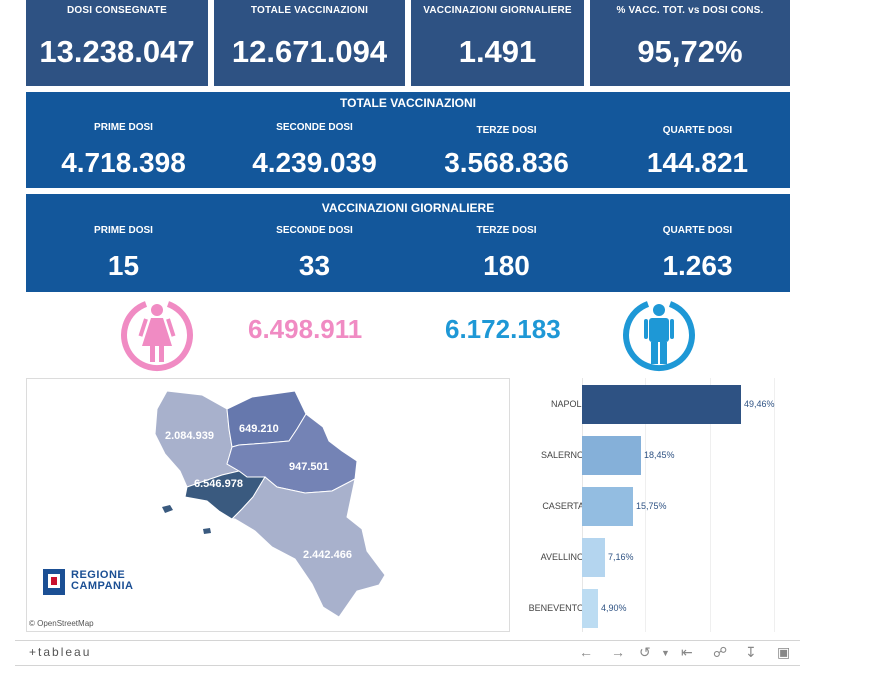 Image resolution: width=885 pixels, height=688 pixels. I want to click on kpi-label: % VACC. TOT. vs DOSI CONS., so click(690, 10).